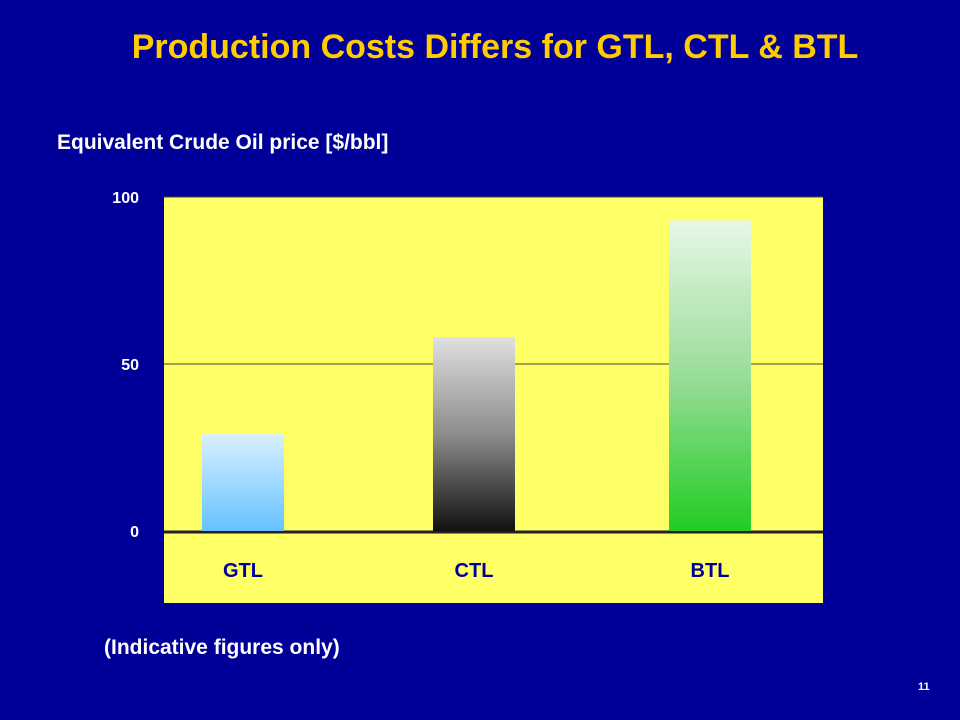 The image size is (960, 720). What do you see at coordinates (474, 434) in the screenshot?
I see `bar-ctl` at bounding box center [474, 434].